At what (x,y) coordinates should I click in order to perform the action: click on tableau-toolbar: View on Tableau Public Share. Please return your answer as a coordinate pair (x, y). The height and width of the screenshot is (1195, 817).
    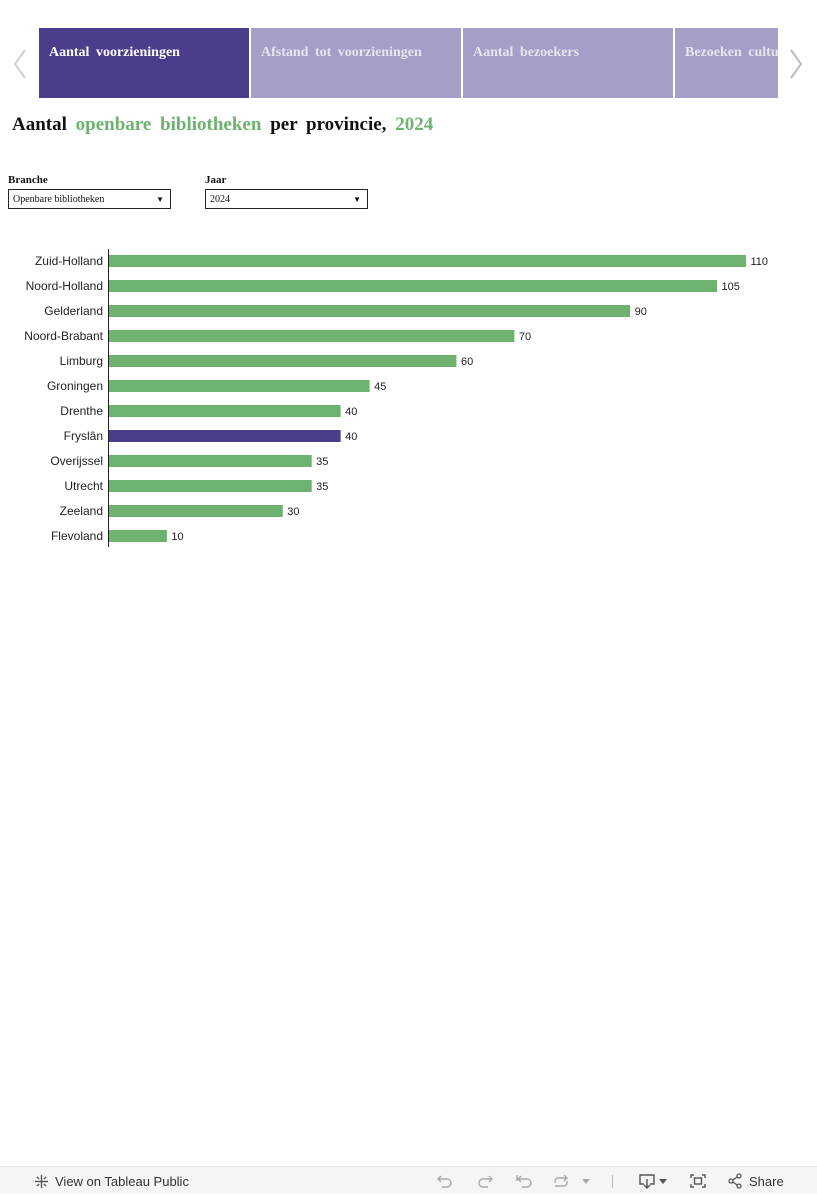
    Looking at the image, I should click on (408, 1180).